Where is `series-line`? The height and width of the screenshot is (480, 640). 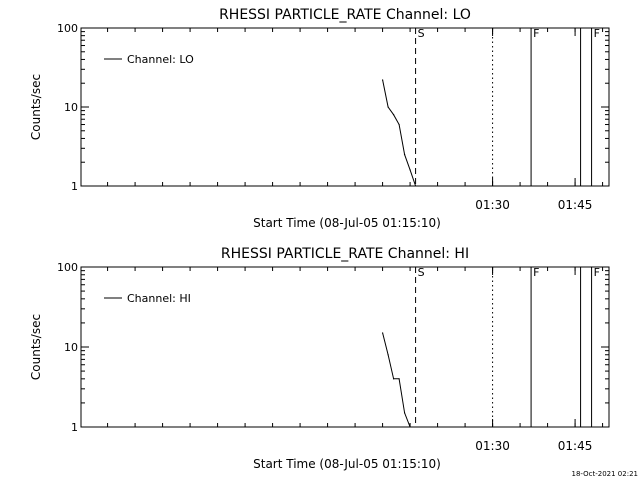 series-line is located at coordinates (396, 379).